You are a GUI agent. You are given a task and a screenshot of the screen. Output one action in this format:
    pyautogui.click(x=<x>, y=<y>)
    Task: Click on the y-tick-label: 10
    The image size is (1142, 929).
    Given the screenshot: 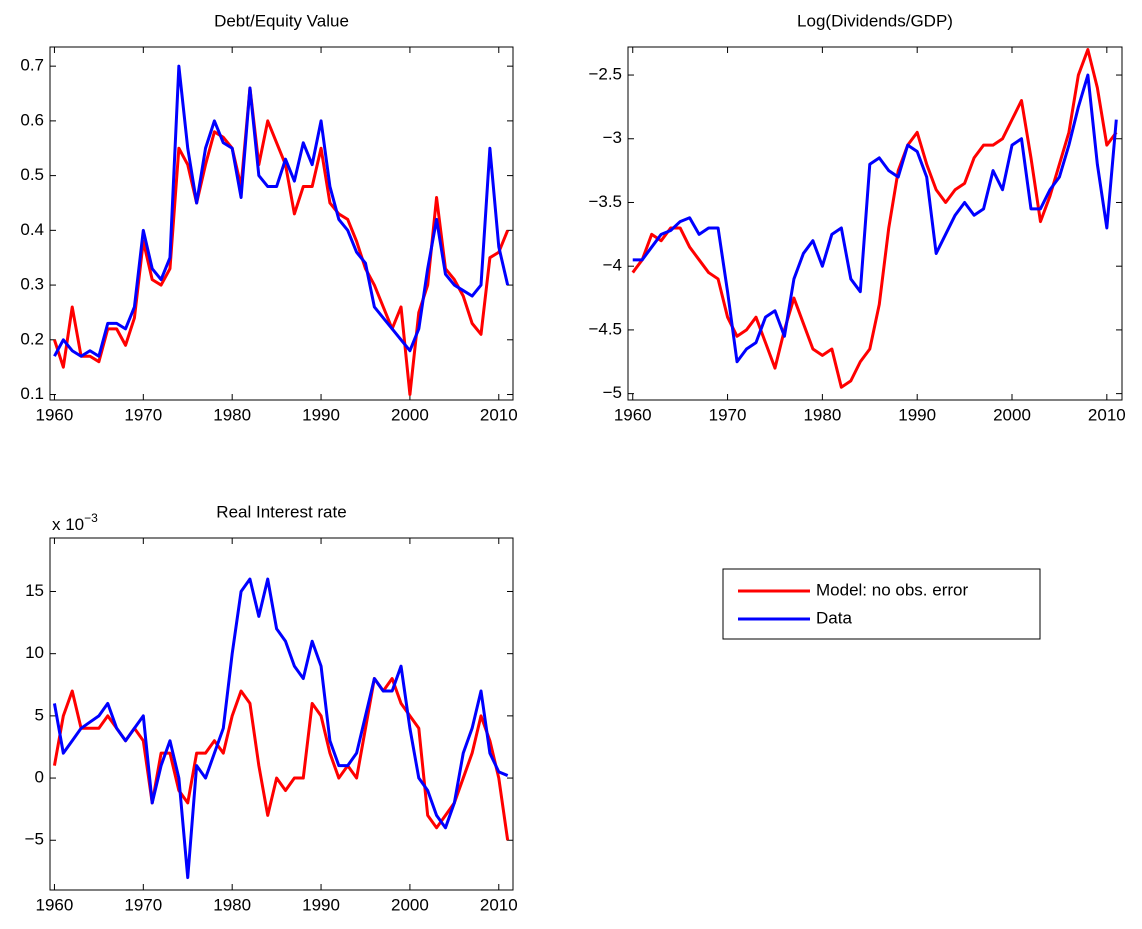 What is the action you would take?
    pyautogui.click(x=34, y=652)
    